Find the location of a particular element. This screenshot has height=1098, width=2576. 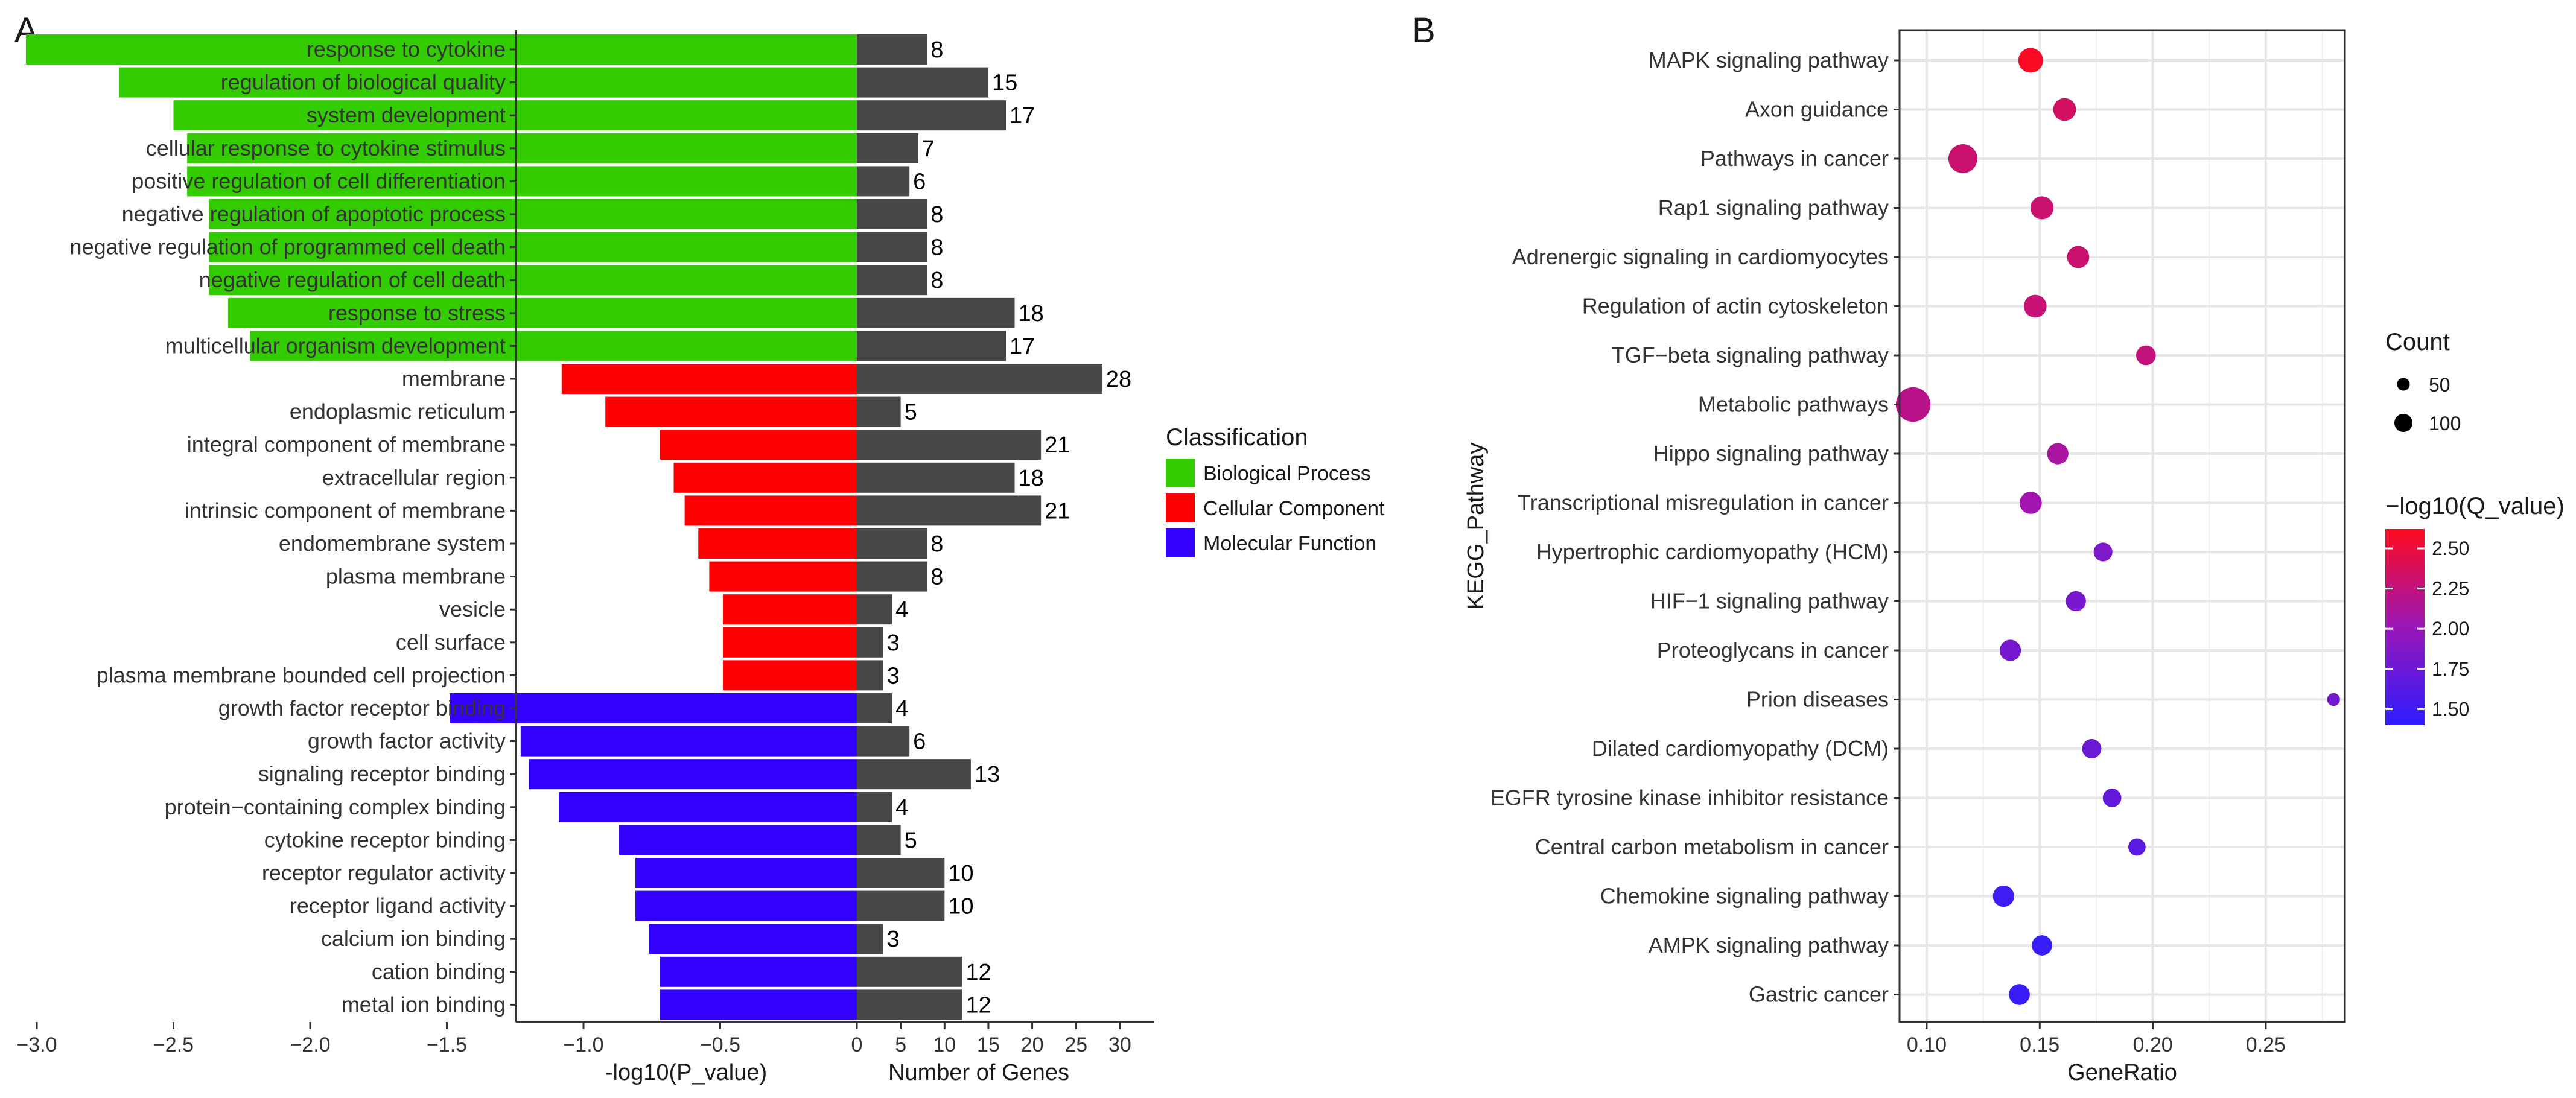

a-x-tick-label-genes: 15 is located at coordinates (988, 1044).